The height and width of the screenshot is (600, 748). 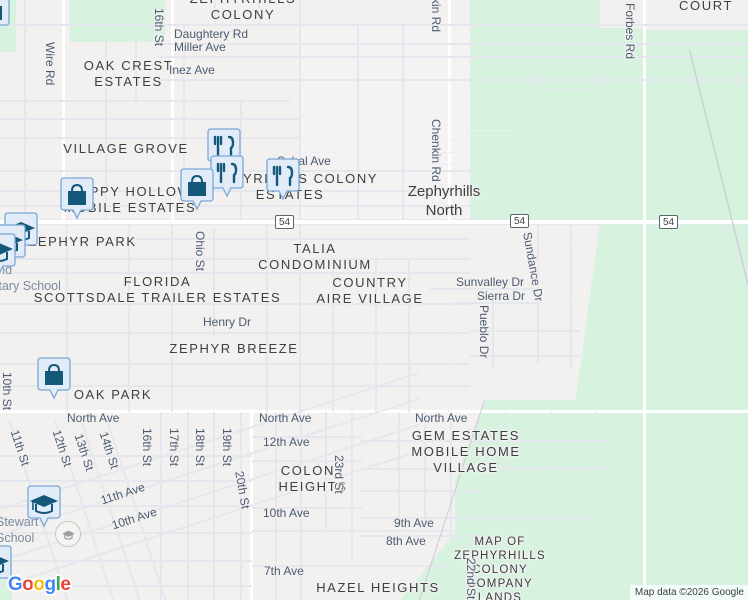 I want to click on road-sierra-dr, so click(x=497, y=303).